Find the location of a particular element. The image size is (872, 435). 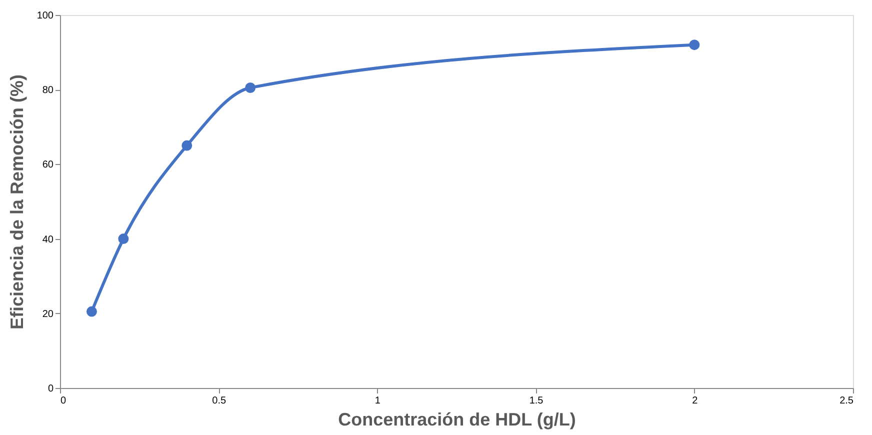

y-tick-label: 0 is located at coordinates (51, 389).